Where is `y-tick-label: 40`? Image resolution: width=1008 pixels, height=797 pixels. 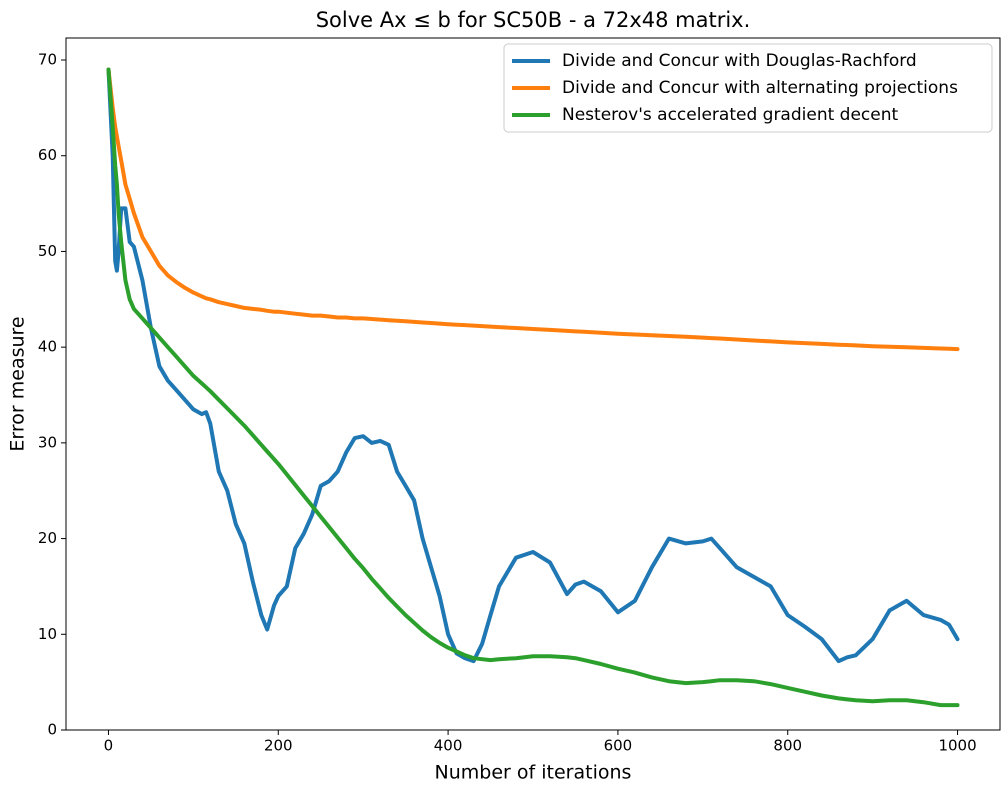
y-tick-label: 40 is located at coordinates (47, 347).